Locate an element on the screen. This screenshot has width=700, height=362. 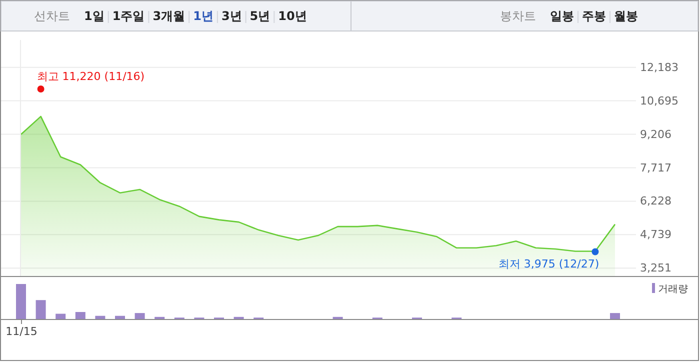
annotation: 최고 11,220 (11/16) is located at coordinates (90, 76).